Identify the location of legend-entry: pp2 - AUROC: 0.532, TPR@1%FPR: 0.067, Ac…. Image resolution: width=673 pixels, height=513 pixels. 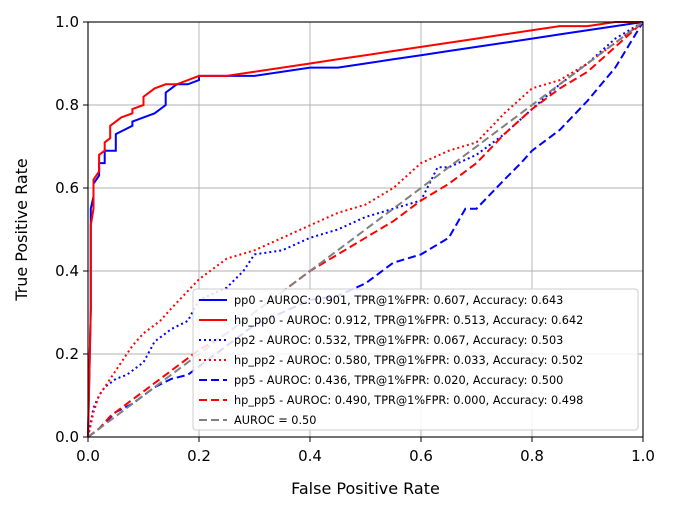
(398, 340).